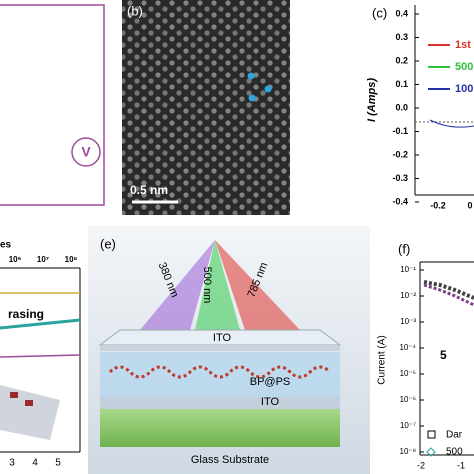  What do you see at coordinates (15, 259) in the screenshot?
I see `top-tick-label: 10⁶` at bounding box center [15, 259].